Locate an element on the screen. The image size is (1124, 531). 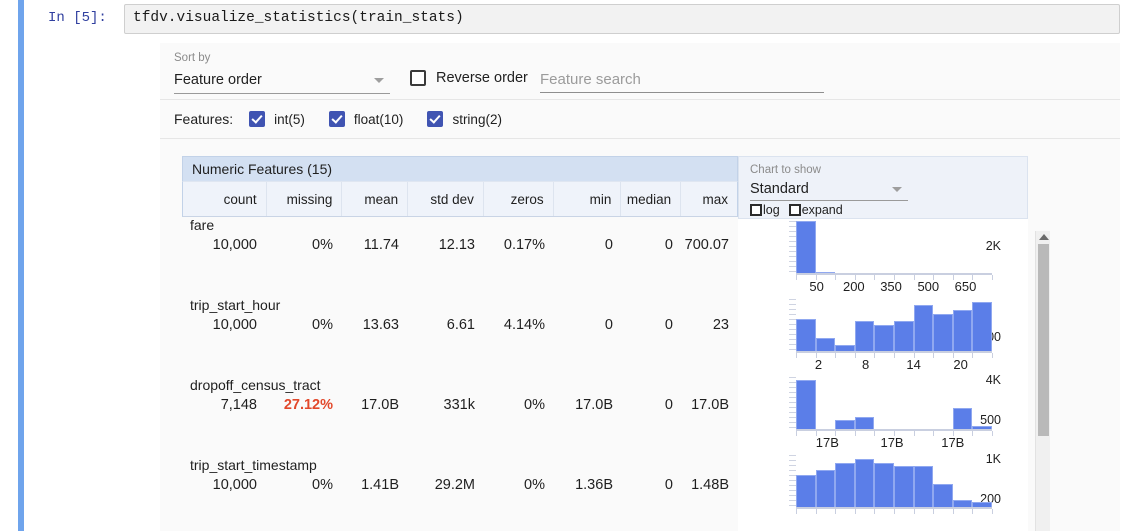
histogram-dropoff_census_tract: 4K 500 17B 17B 17B is located at coordinates (874, 413).